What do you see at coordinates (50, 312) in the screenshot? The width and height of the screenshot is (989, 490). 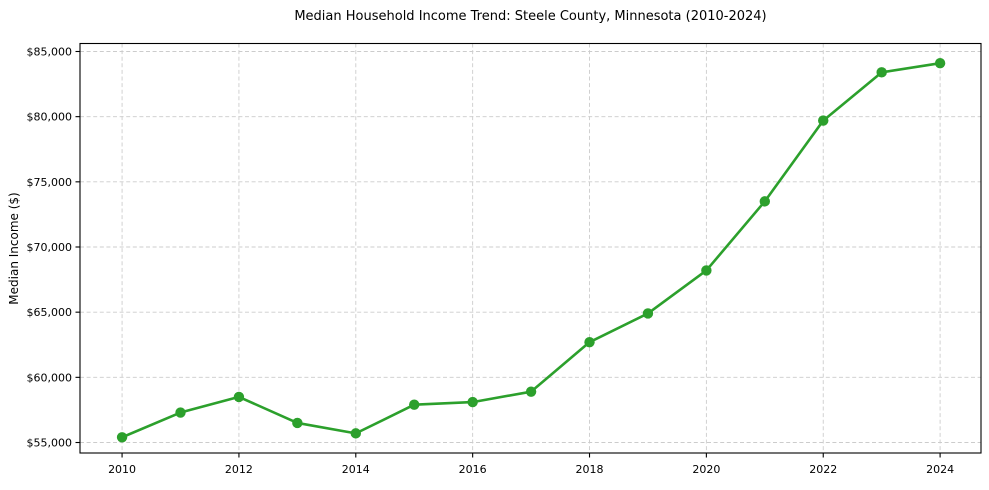 I see `y-tick-label: $65,000` at bounding box center [50, 312].